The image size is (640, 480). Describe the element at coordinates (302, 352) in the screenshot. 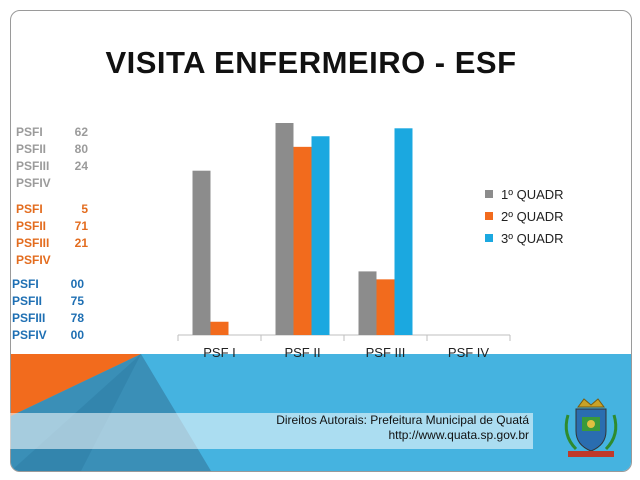

I see `x-tick-label: PSF II` at that location.